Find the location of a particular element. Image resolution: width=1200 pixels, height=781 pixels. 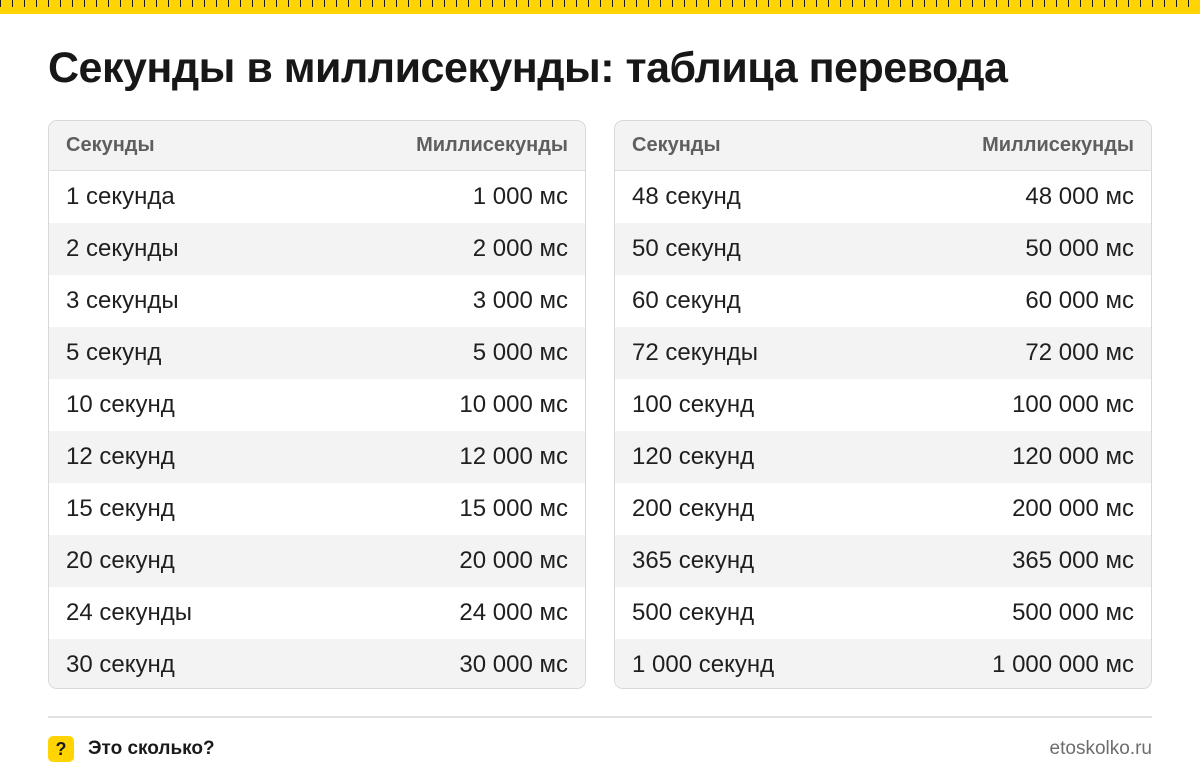

milliseconds-cell: 2 000 мс is located at coordinates (520, 248).